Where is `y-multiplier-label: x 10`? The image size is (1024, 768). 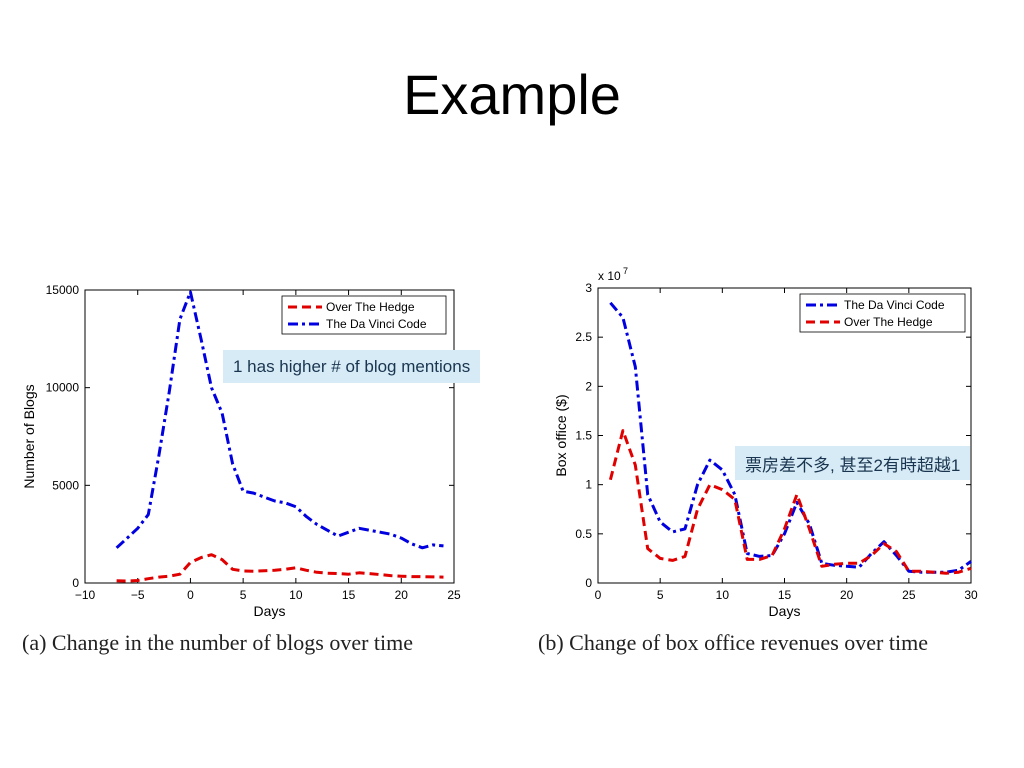 y-multiplier-label: x 10 is located at coordinates (609, 276).